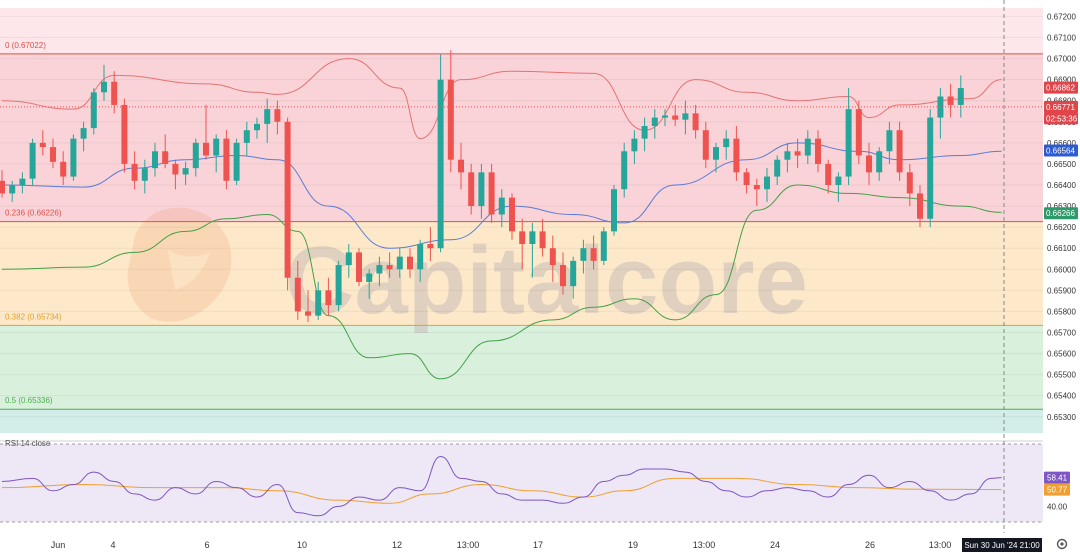 This screenshot has height=553, width=1080. I want to click on rsi-panel: RSI 14 close, so click(521, 481).